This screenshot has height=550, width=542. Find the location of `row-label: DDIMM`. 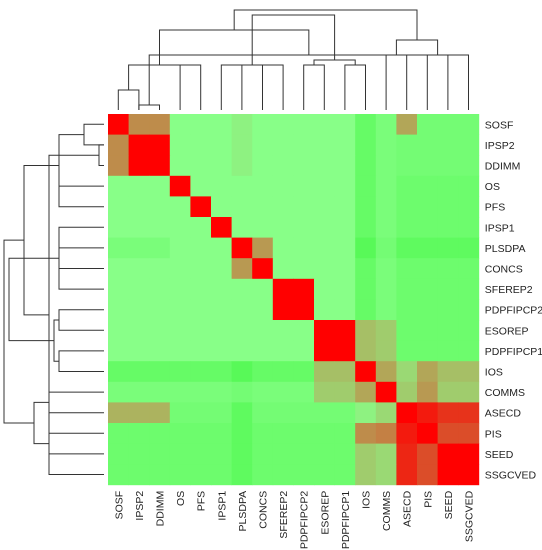

row-label: DDIMM is located at coordinates (503, 167).